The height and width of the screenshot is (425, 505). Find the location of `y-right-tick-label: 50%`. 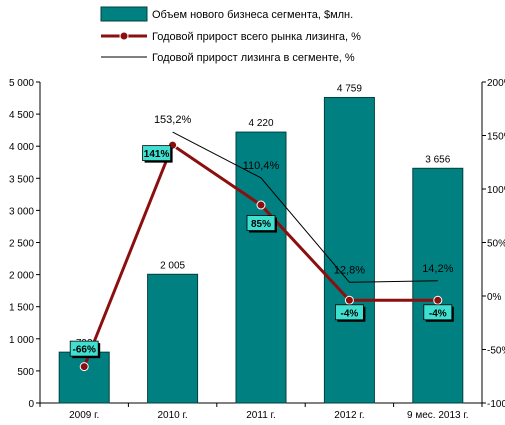

y-right-tick-label: 50% is located at coordinates (496, 244).